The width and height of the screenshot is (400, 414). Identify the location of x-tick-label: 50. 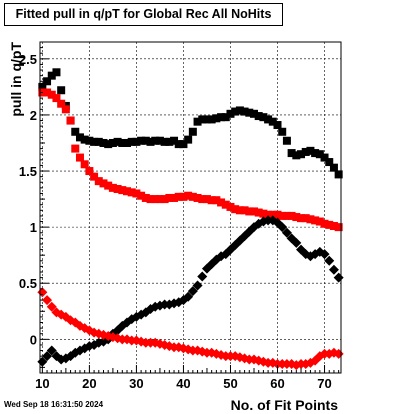
(230, 383).